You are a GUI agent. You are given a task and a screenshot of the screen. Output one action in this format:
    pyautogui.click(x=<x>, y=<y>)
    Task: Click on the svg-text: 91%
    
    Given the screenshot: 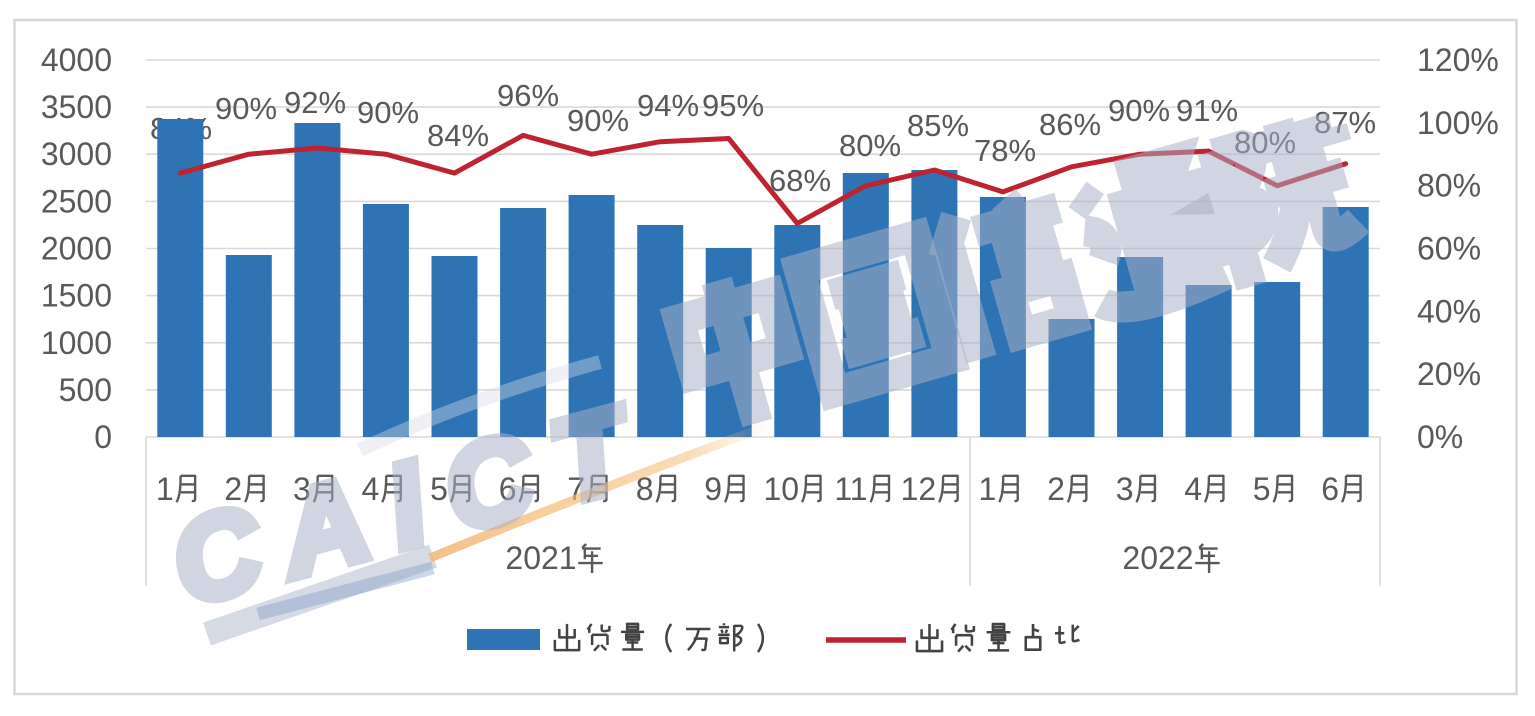 What is the action you would take?
    pyautogui.click(x=1207, y=110)
    